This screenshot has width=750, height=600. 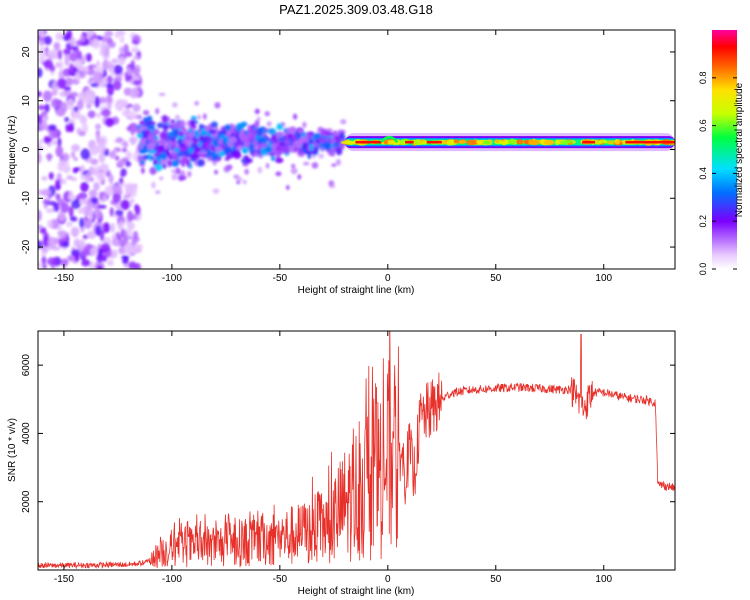 I want to click on snr-x-label: Height of straight line (km), so click(x=356, y=591).